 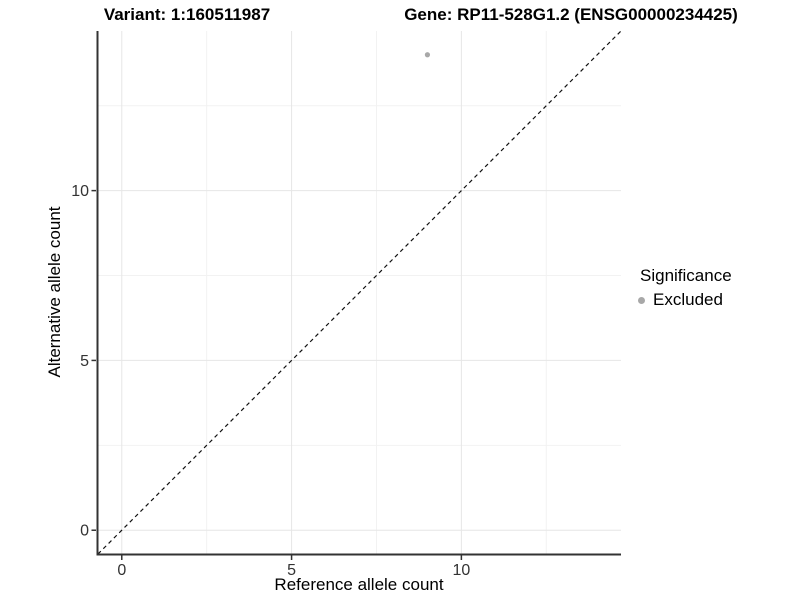 I want to click on plot-title-variant: Variant: 1:160511987, so click(x=187, y=14).